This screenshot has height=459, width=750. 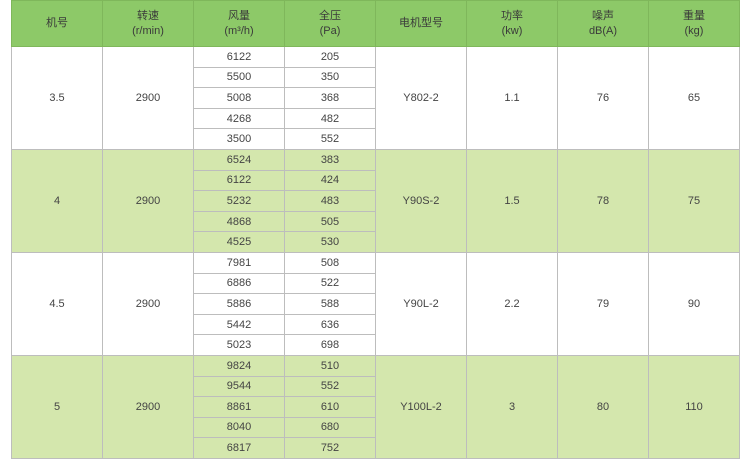 I want to click on pressure-cell: 588, so click(x=330, y=304).